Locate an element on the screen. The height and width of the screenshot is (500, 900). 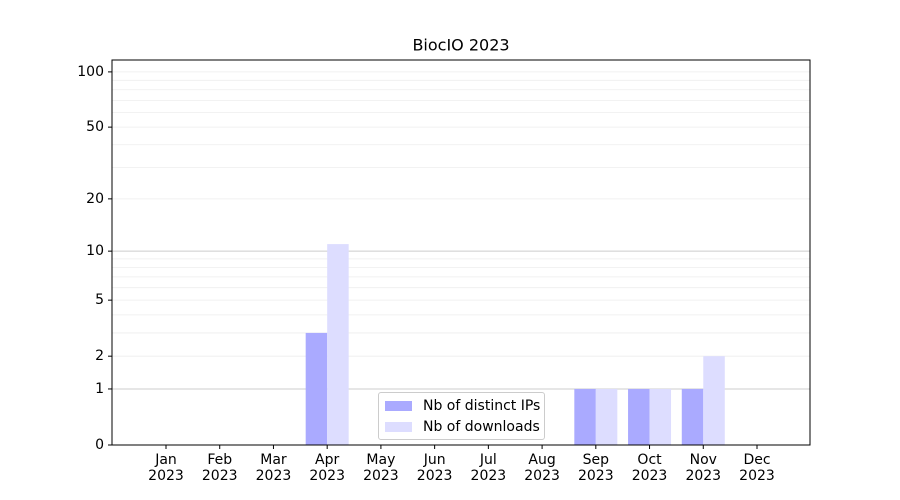
x-tick-label: Dec 2023 is located at coordinates (757, 468).